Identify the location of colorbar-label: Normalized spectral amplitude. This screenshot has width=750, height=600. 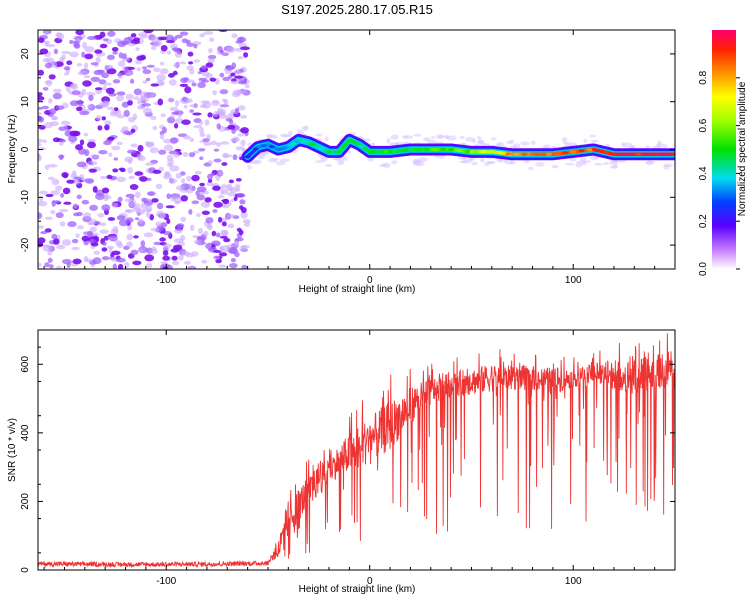
(742, 148).